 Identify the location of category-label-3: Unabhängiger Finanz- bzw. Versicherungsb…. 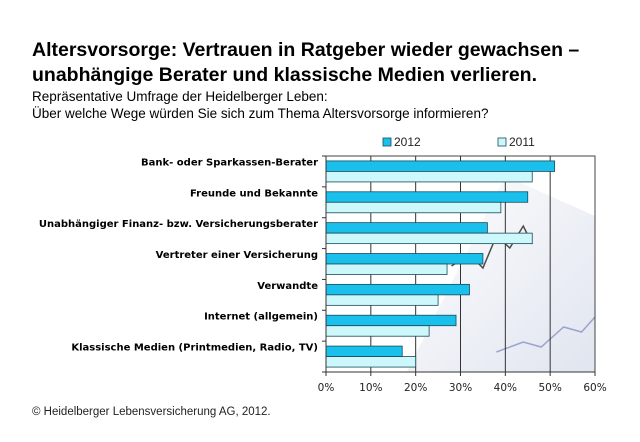
(178, 224).